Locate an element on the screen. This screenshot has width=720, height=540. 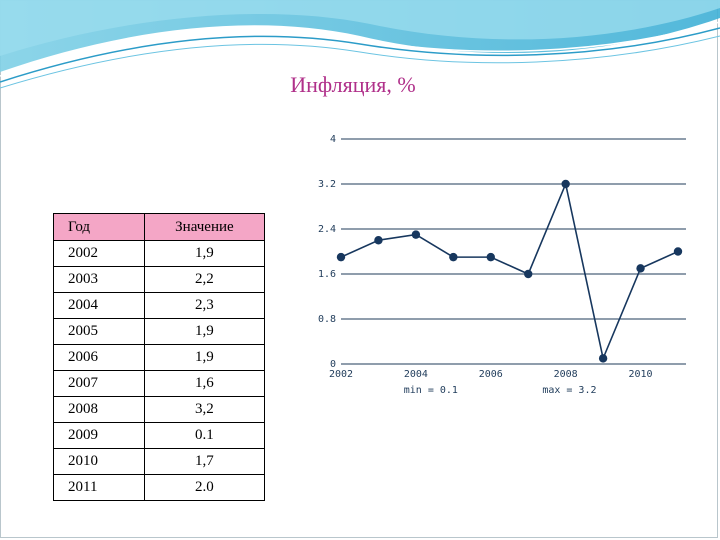
year-cell: 2007 is located at coordinates (99, 383).